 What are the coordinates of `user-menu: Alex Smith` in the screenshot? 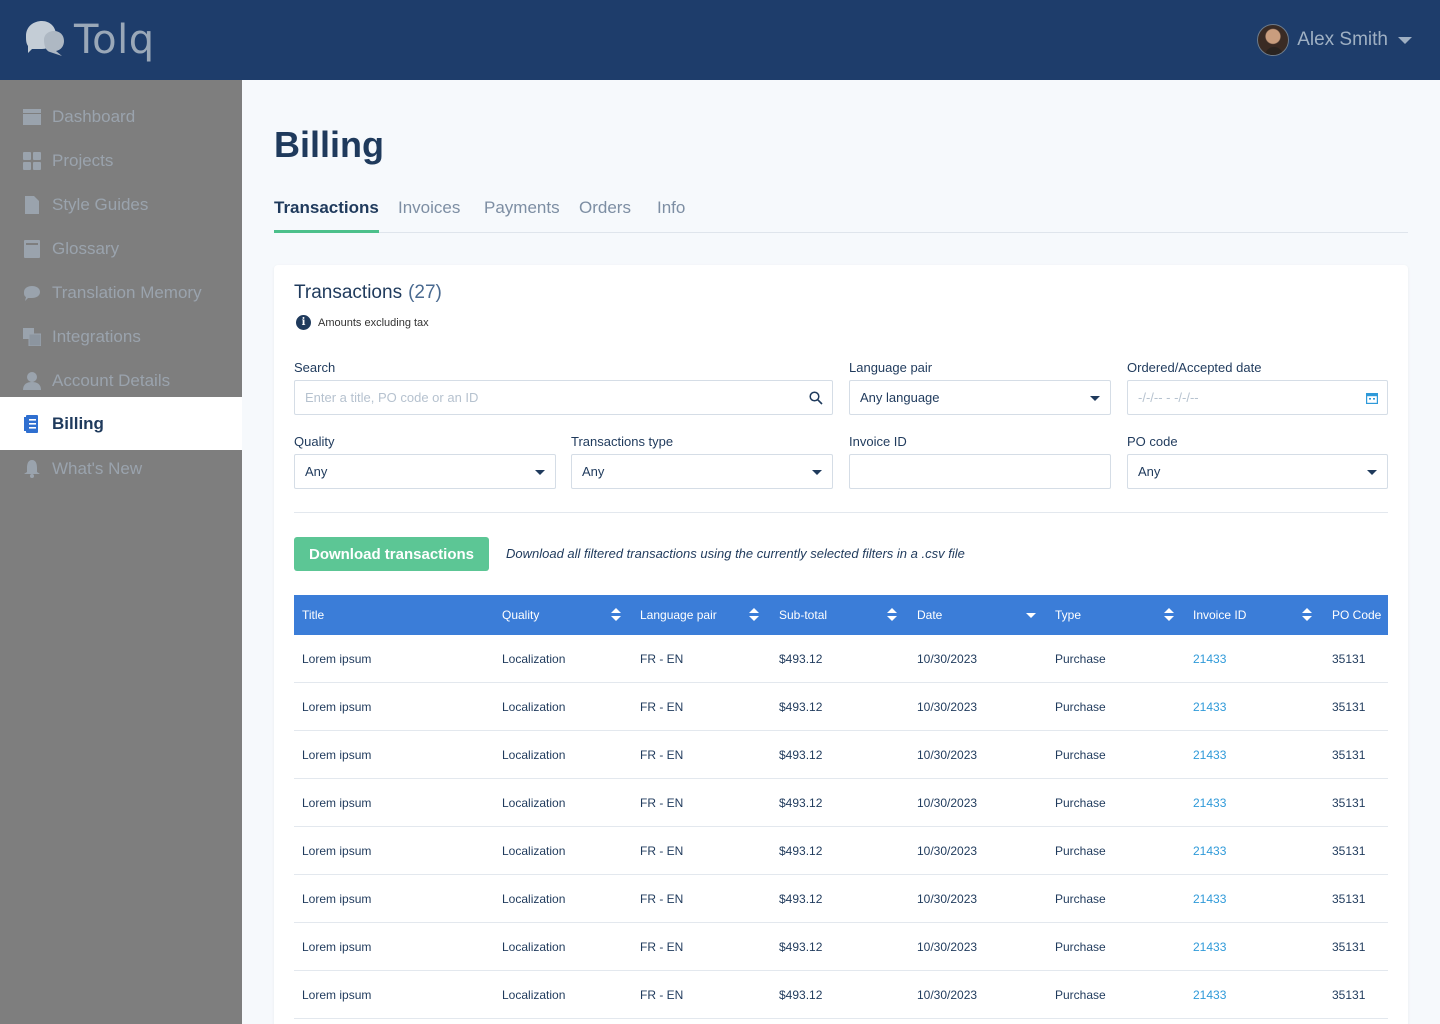 It's located at (1334, 40).